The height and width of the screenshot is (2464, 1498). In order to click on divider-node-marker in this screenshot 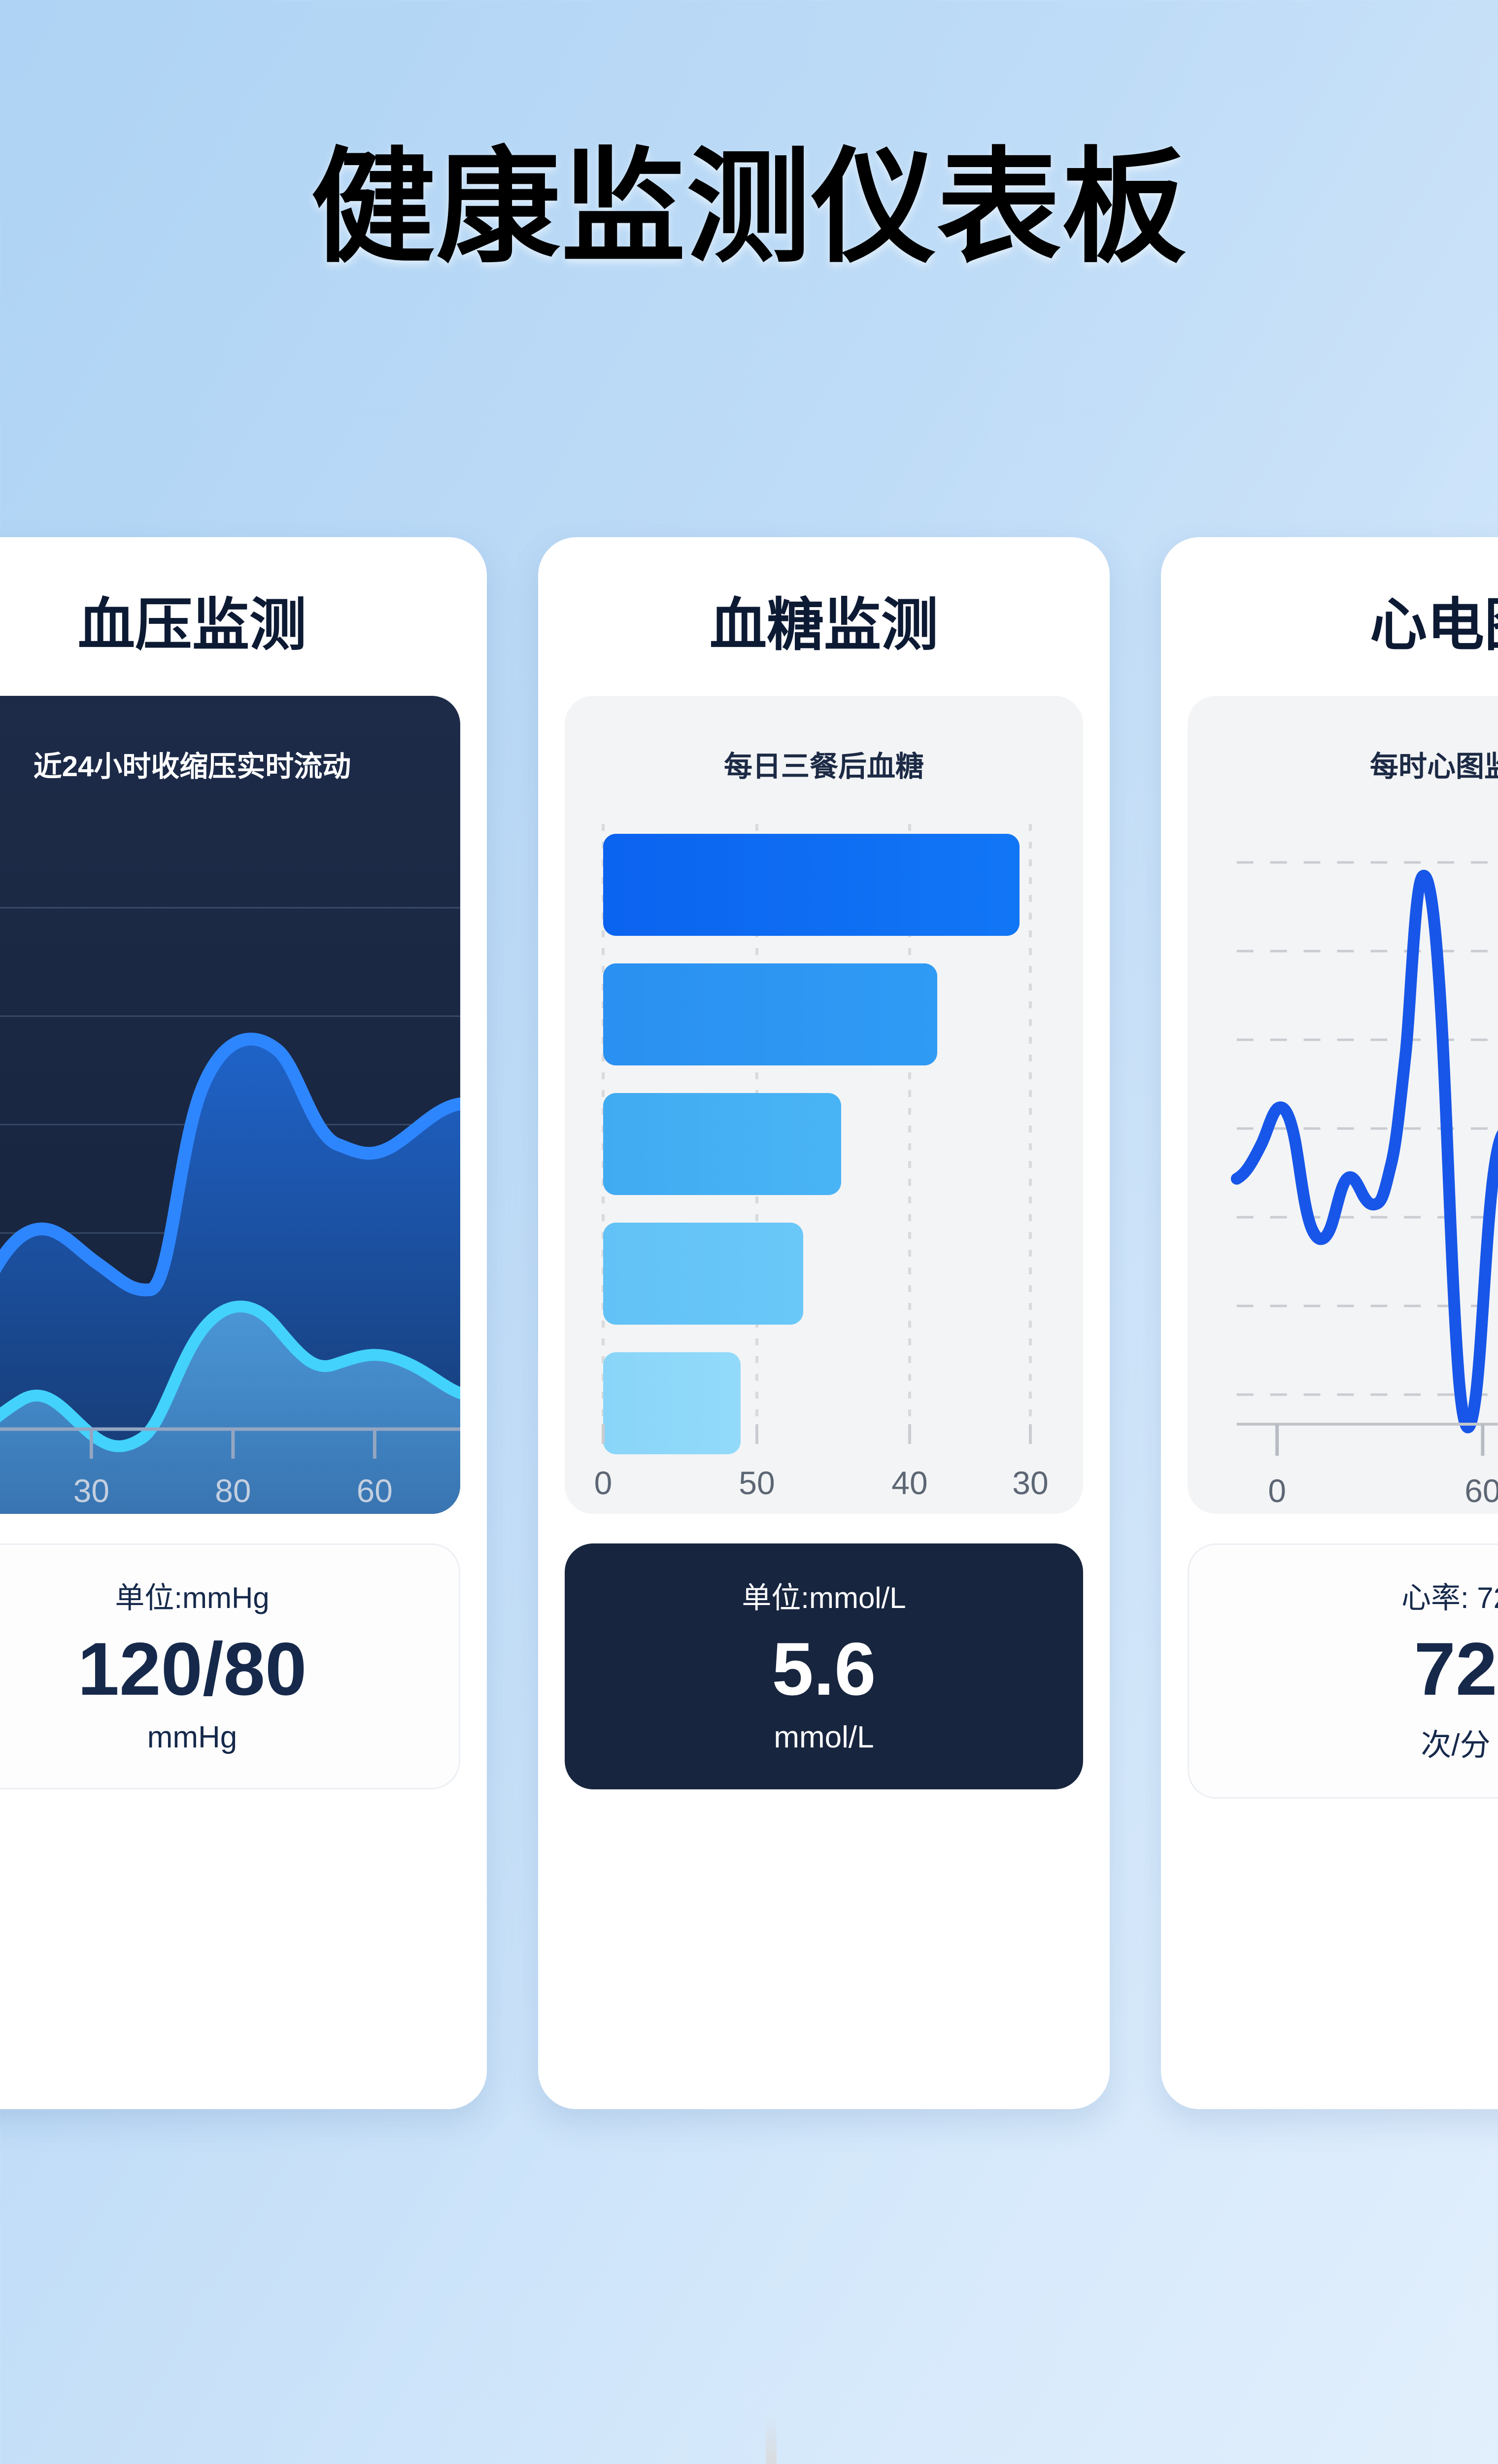, I will do `click(771, 2439)`.